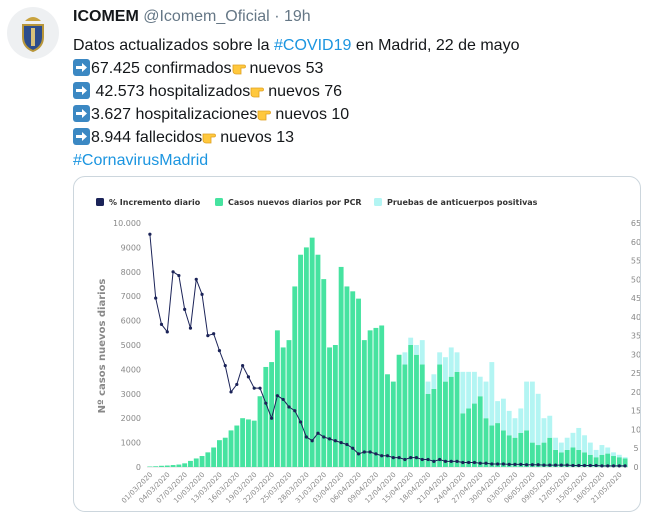 This screenshot has width=670, height=519. Describe the element at coordinates (635, 373) in the screenshot. I see `y2-tick-label: 25` at that location.